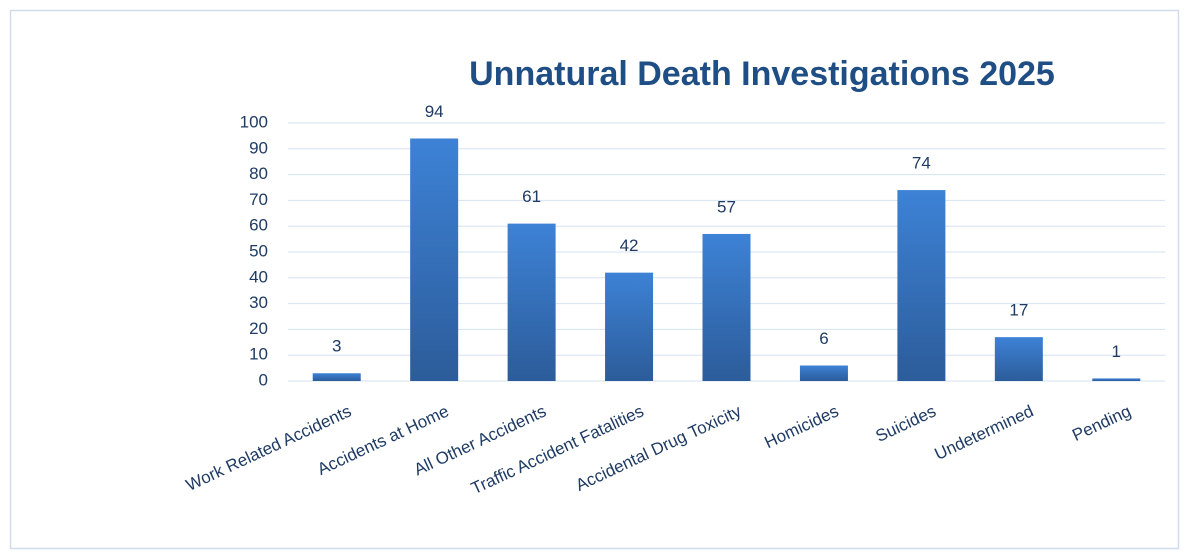  Describe the element at coordinates (258, 147) in the screenshot. I see `y-tick-label: 90` at that location.